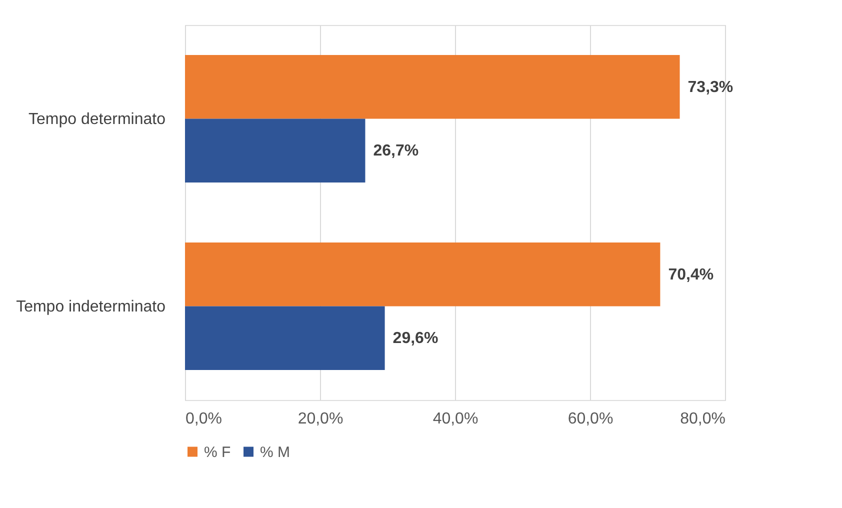 Image resolution: width=842 pixels, height=508 pixels. What do you see at coordinates (591, 419) in the screenshot?
I see `x-tick-label: 60,0%` at bounding box center [591, 419].